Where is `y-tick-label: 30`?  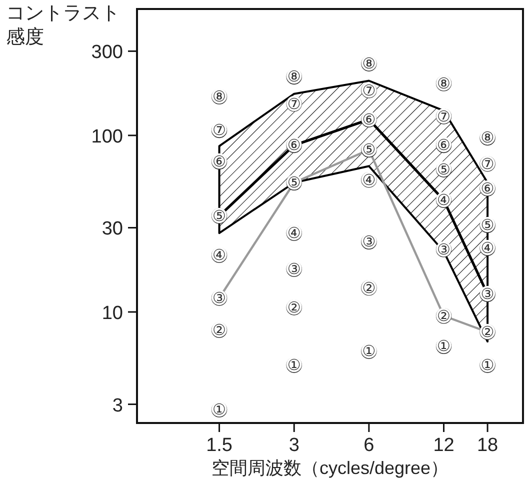 y-tick-label: 30 is located at coordinates (112, 229).